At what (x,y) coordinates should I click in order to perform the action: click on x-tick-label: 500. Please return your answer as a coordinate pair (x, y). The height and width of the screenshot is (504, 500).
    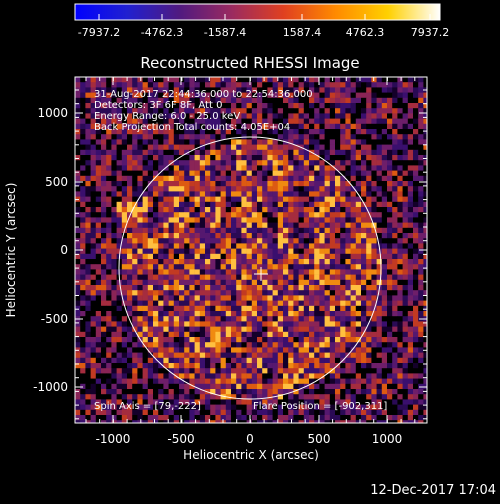
    Looking at the image, I should click on (319, 439).